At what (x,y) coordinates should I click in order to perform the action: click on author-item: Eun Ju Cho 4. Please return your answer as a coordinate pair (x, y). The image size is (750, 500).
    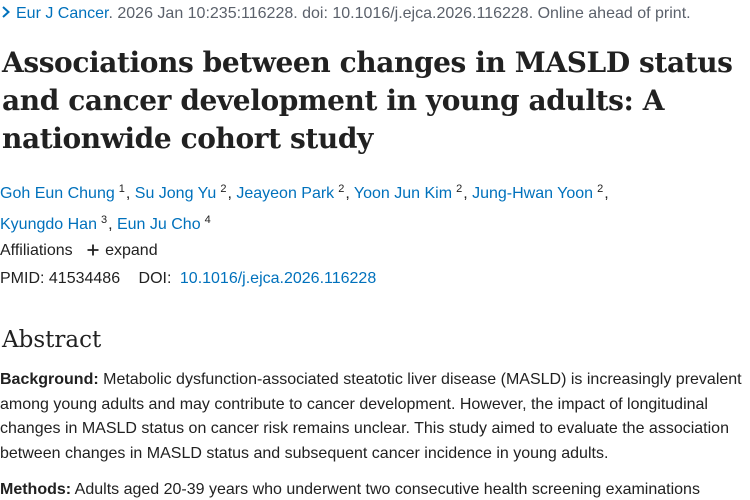
    Looking at the image, I should click on (164, 223).